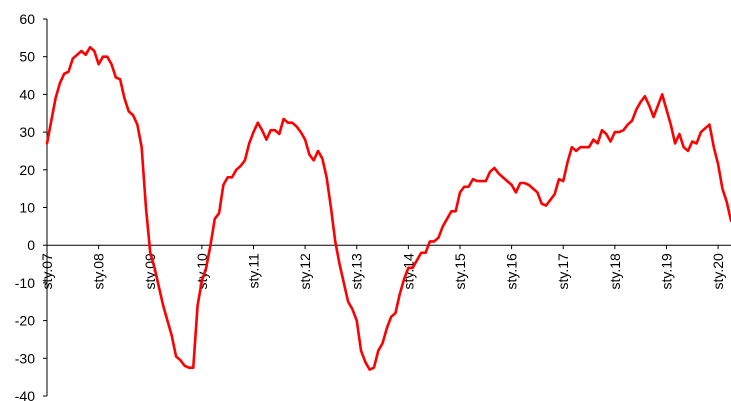  I want to click on y-tick-label: 60, so click(27, 19).